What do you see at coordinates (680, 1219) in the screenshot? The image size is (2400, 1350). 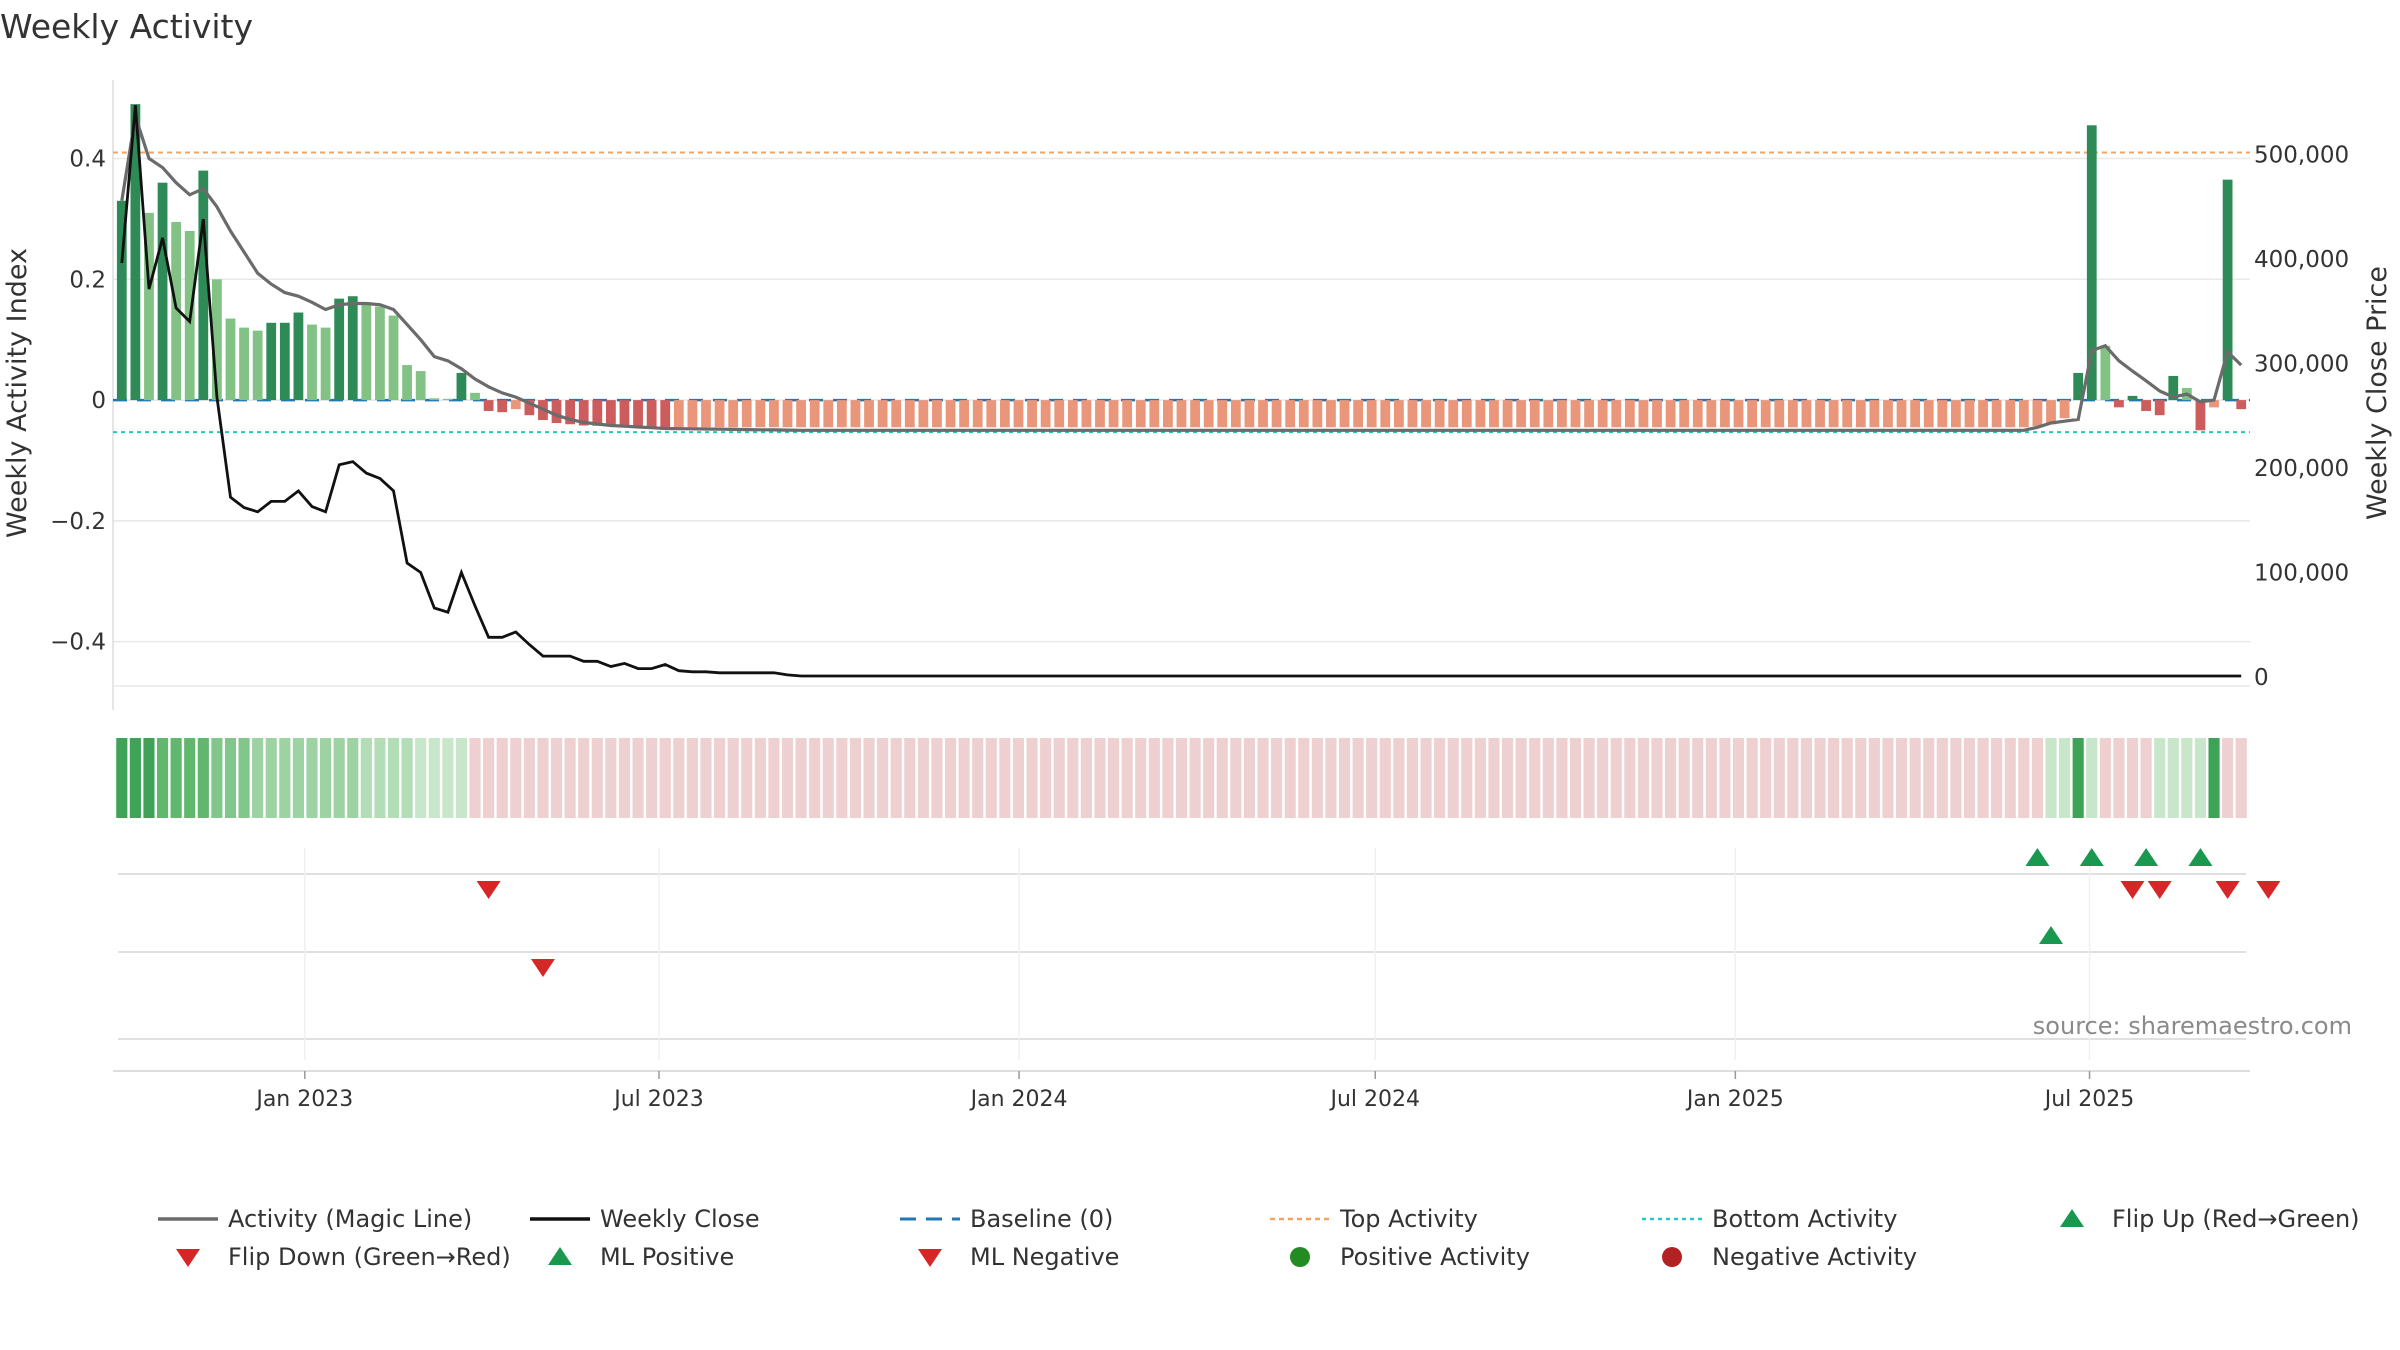 I see `legend-label: Weekly Close` at bounding box center [680, 1219].